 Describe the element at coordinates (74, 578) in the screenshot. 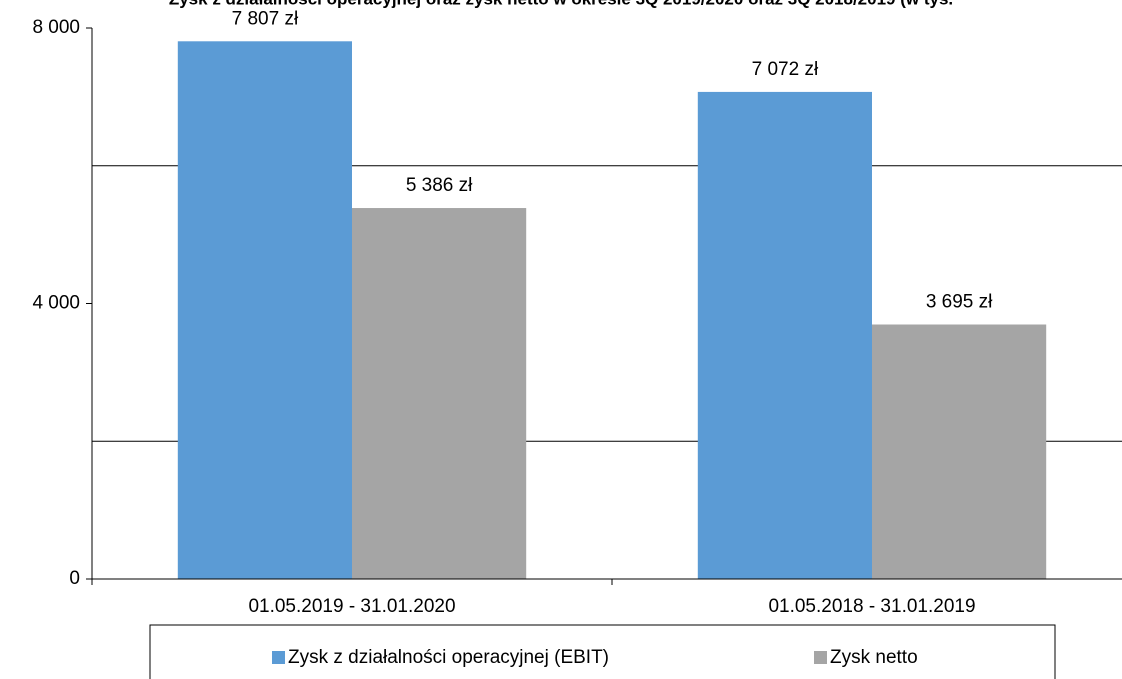

I see `y-tick-label: 0` at that location.